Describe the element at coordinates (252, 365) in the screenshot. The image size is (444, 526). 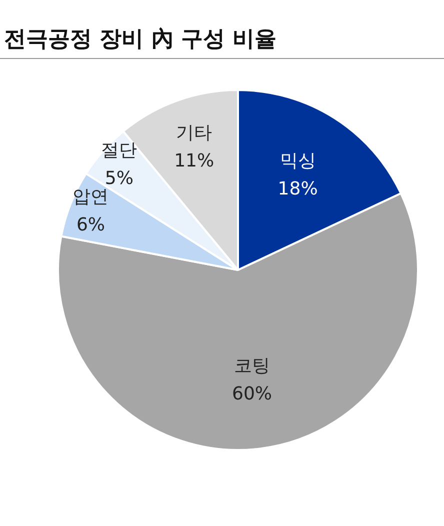
I see `slice-label: 코팅` at that location.